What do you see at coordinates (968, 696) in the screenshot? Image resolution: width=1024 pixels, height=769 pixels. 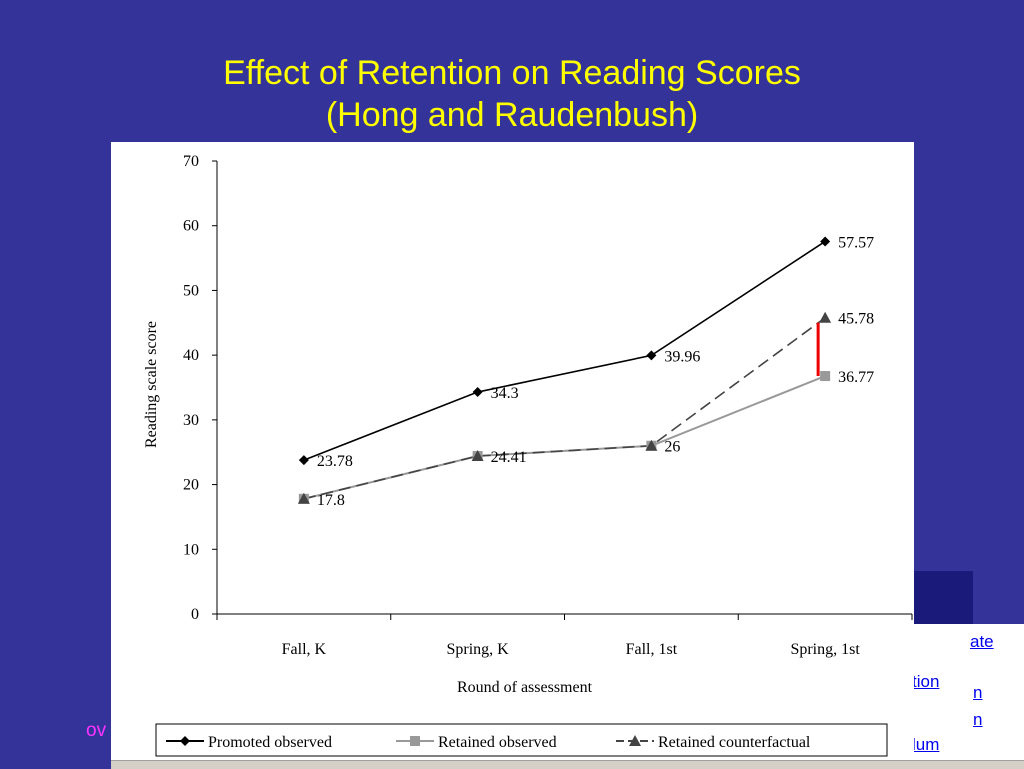 I see `background-link-panel` at bounding box center [968, 696].